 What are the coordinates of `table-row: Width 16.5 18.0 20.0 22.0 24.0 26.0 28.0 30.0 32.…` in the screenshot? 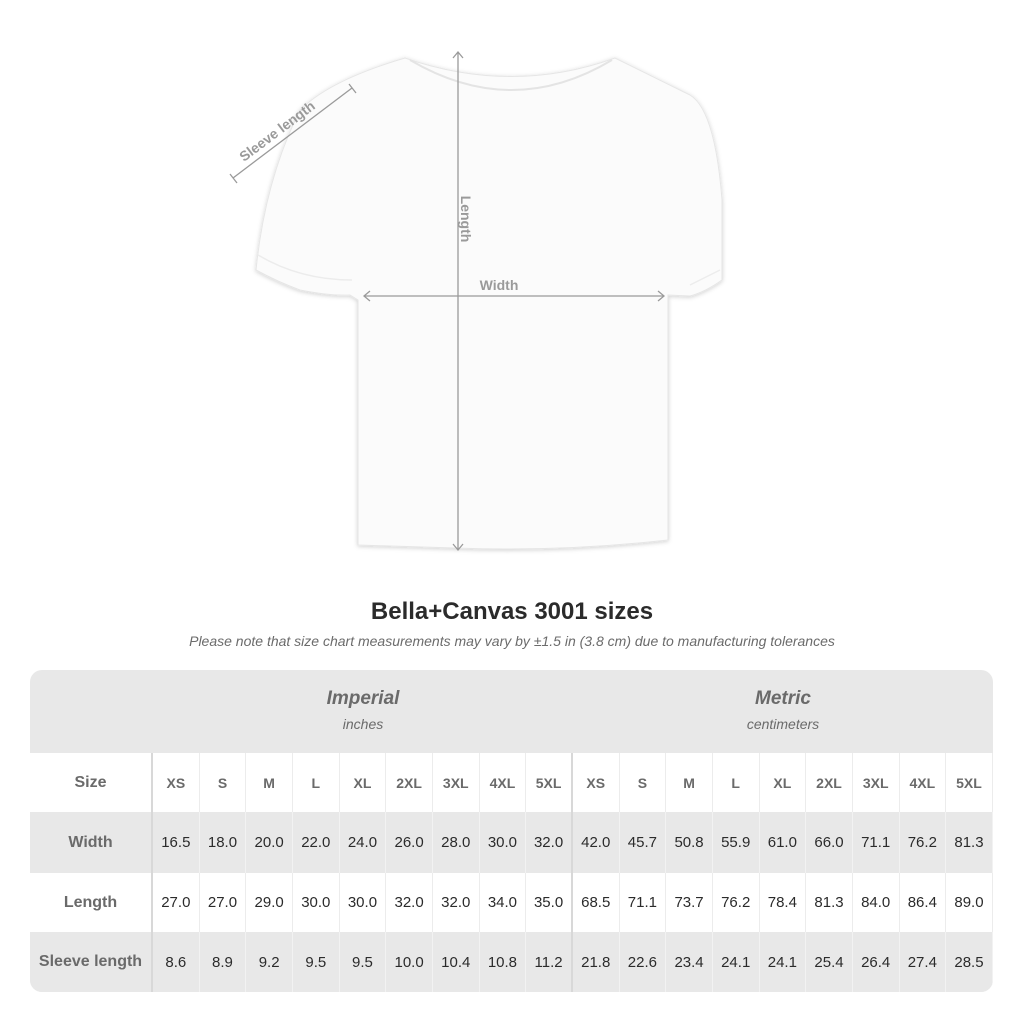 It's located at (511, 842).